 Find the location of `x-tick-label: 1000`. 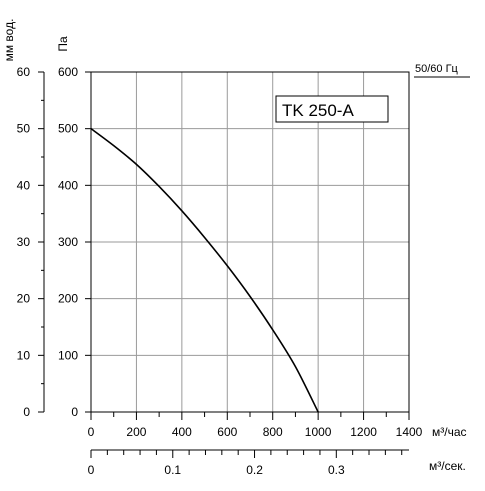

x-tick-label: 1000 is located at coordinates (318, 432).